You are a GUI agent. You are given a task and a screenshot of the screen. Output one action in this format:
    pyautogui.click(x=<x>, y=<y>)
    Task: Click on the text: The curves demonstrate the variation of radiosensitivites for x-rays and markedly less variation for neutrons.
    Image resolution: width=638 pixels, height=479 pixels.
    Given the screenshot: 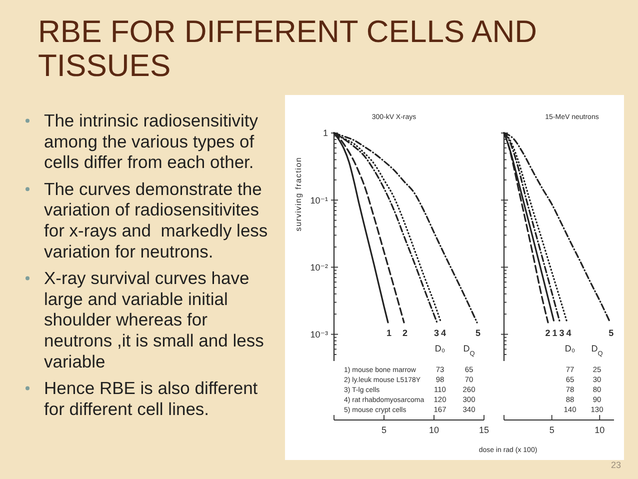 What is the action you would take?
    pyautogui.click(x=156, y=220)
    